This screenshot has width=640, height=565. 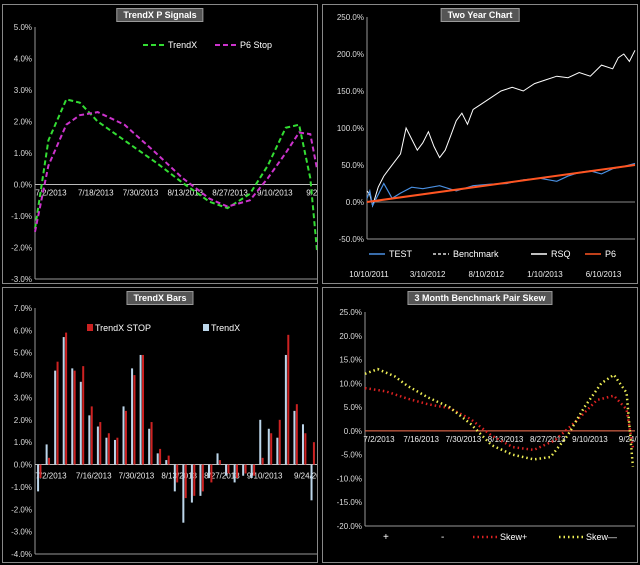 What do you see at coordinates (352, 165) in the screenshot?
I see `y-tick-label: 50.0%` at bounding box center [352, 165].